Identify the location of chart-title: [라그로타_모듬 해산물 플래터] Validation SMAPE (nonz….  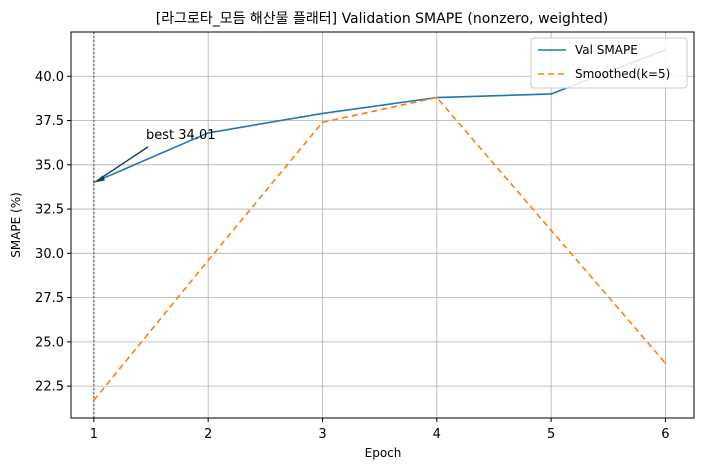
(382, 19).